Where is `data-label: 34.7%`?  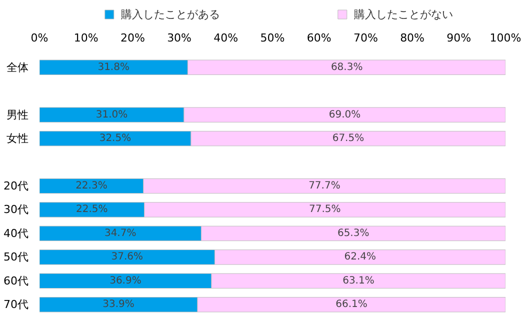
data-label: 34.7% is located at coordinates (120, 233).